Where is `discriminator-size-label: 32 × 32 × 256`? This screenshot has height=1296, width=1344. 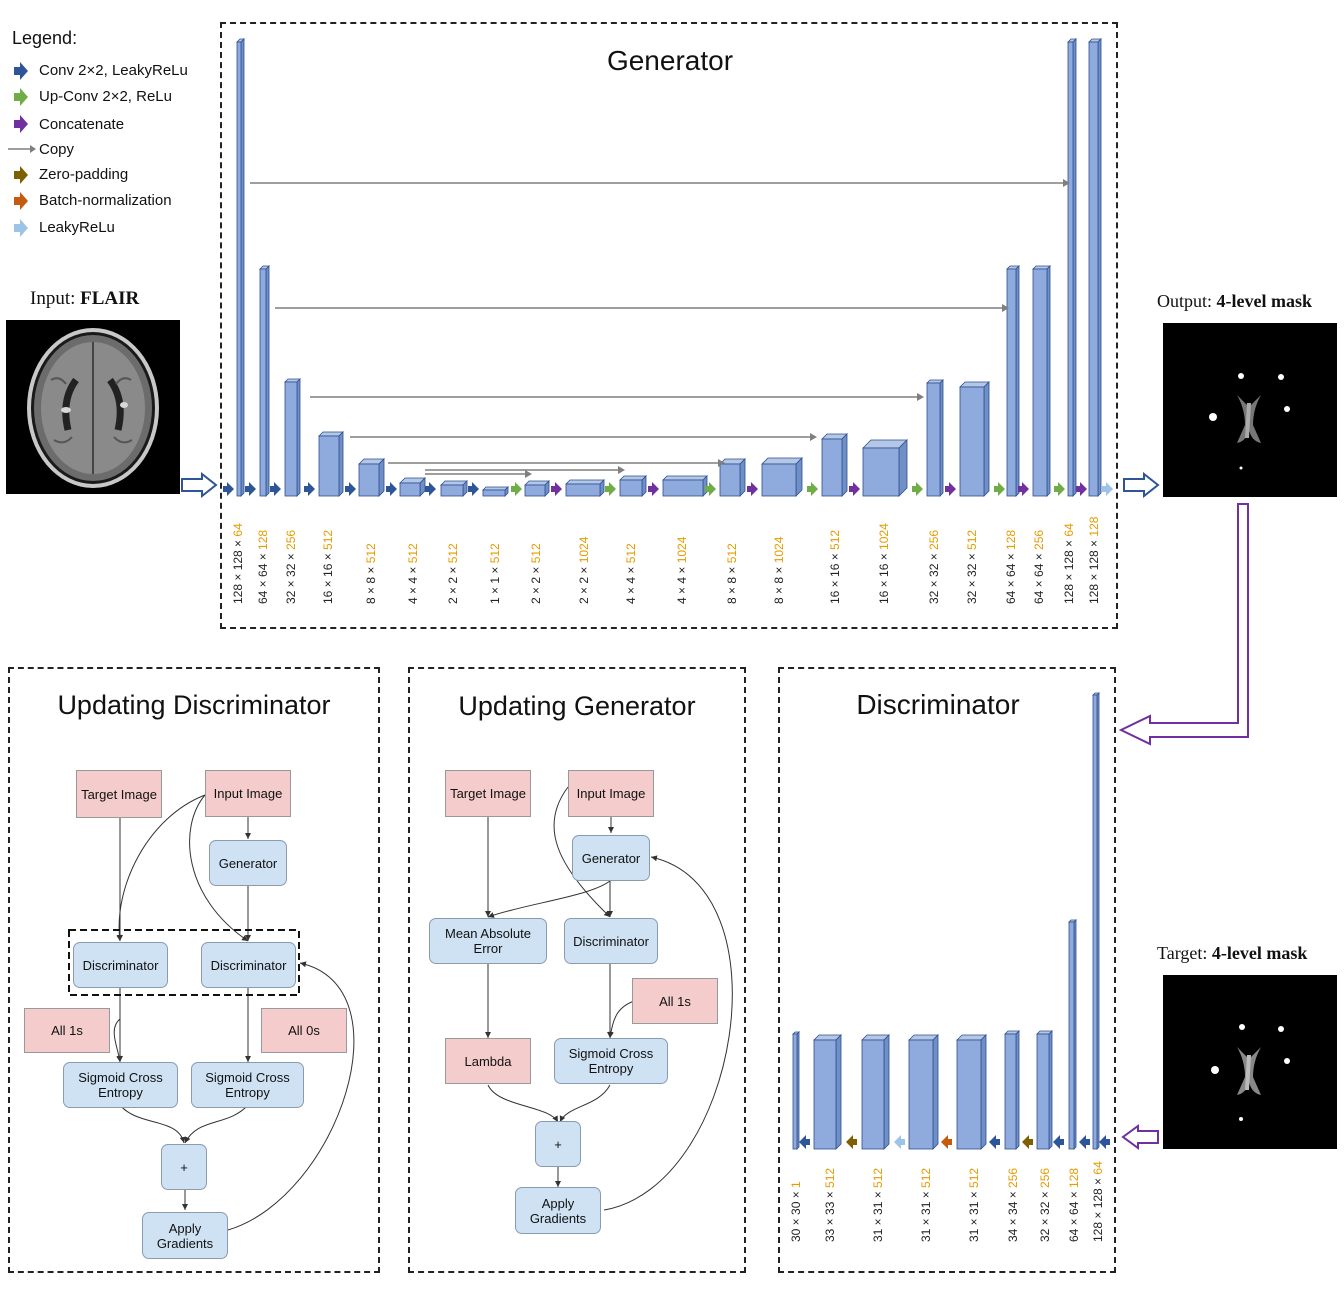 discriminator-size-label: 32 × 32 × 256 is located at coordinates (1045, 1205).